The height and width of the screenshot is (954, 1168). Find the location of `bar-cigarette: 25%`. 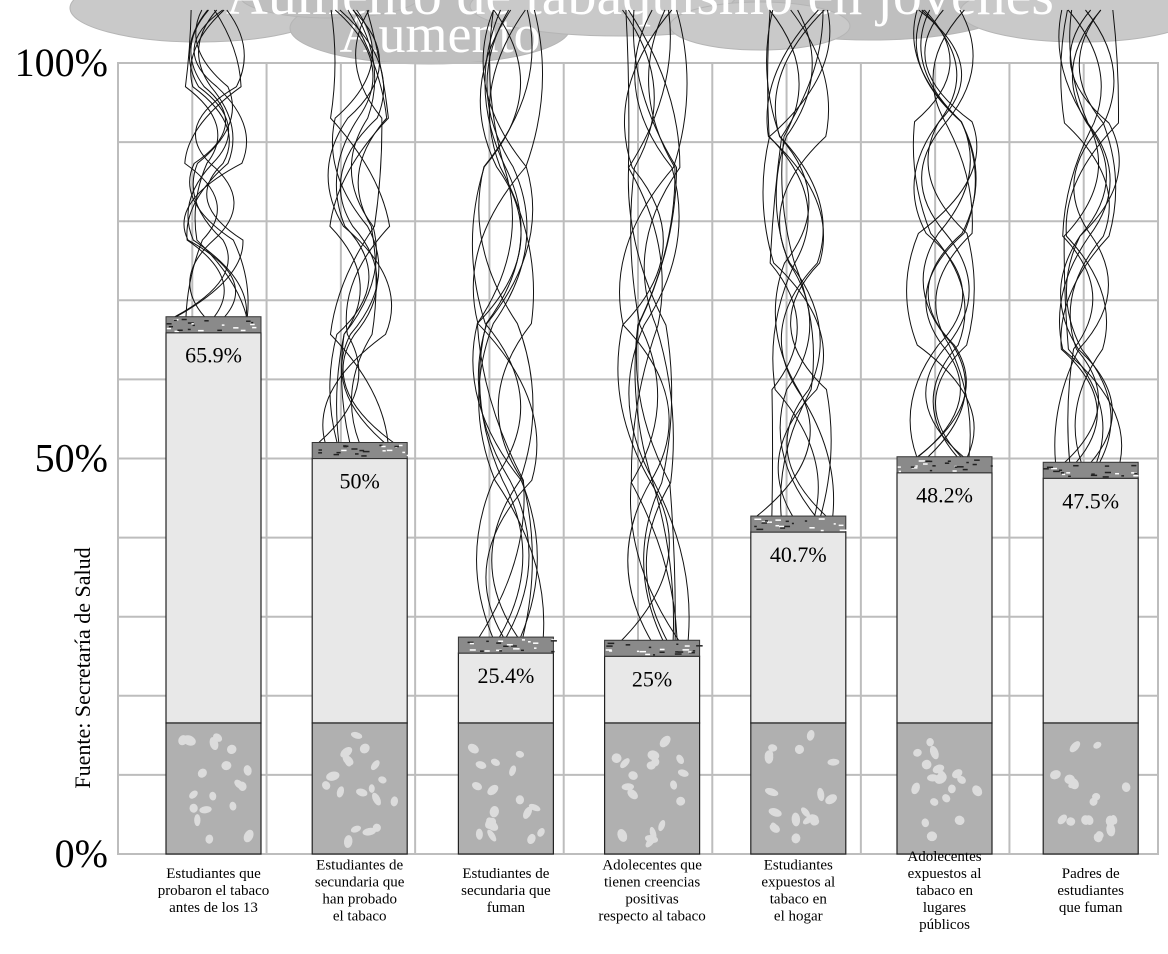

bar-cigarette: 25% is located at coordinates (653, 747).